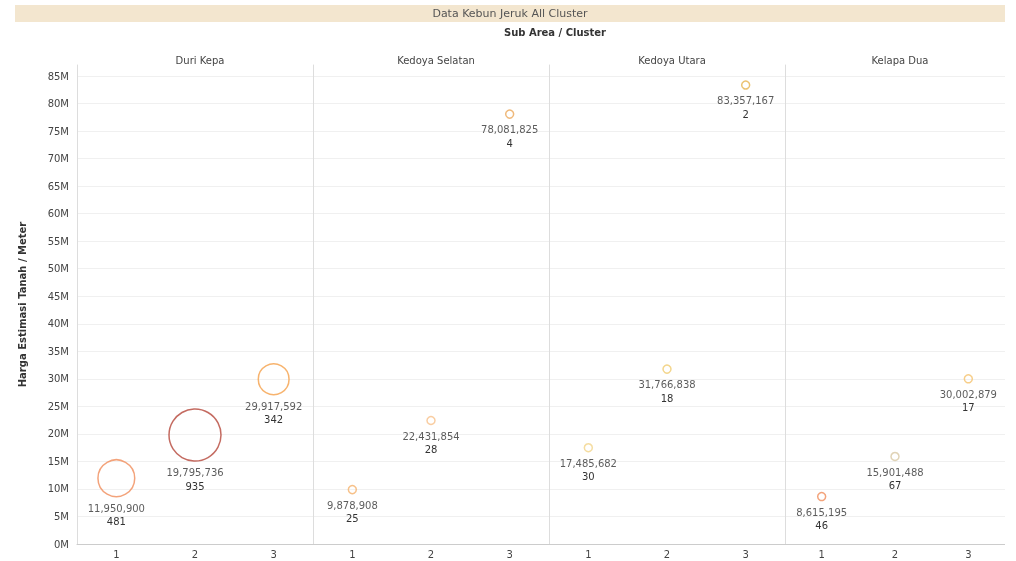  What do you see at coordinates (200, 60) in the screenshot?
I see `chart-title: Duri Kepa` at bounding box center [200, 60].